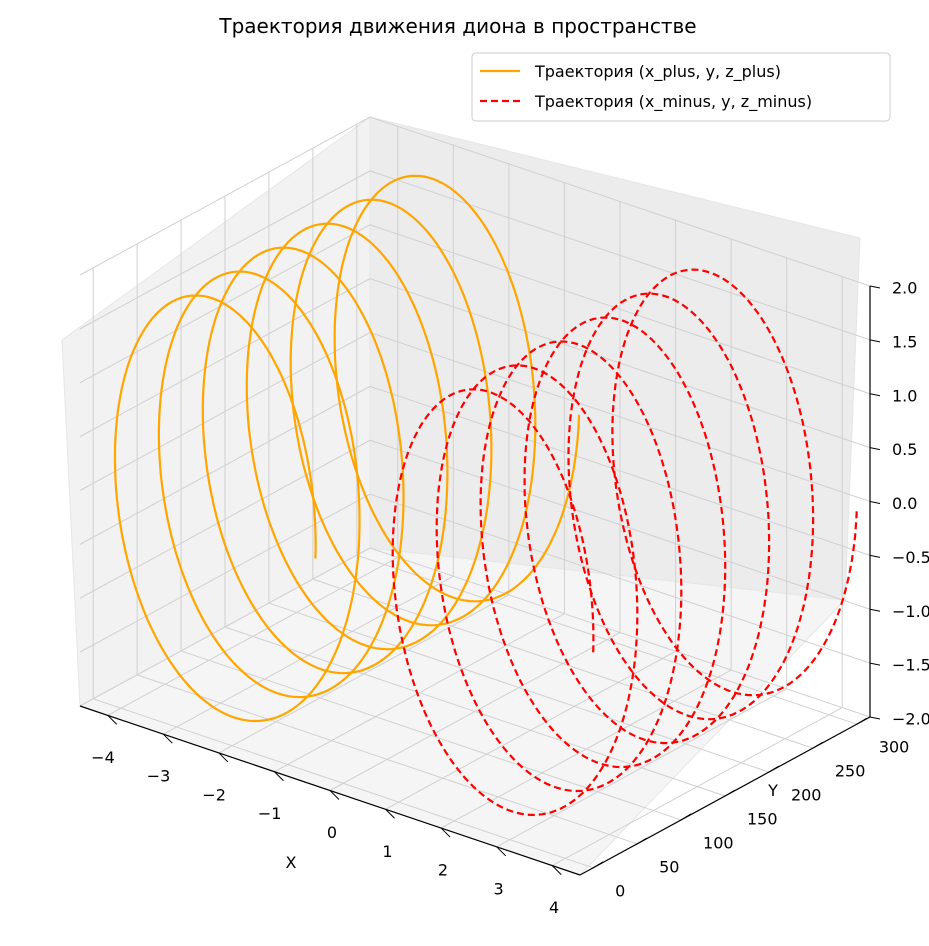 The height and width of the screenshot is (946, 929). Describe the element at coordinates (457, 26) in the screenshot. I see `chart-title: Траектория движения диона в пространстве` at that location.